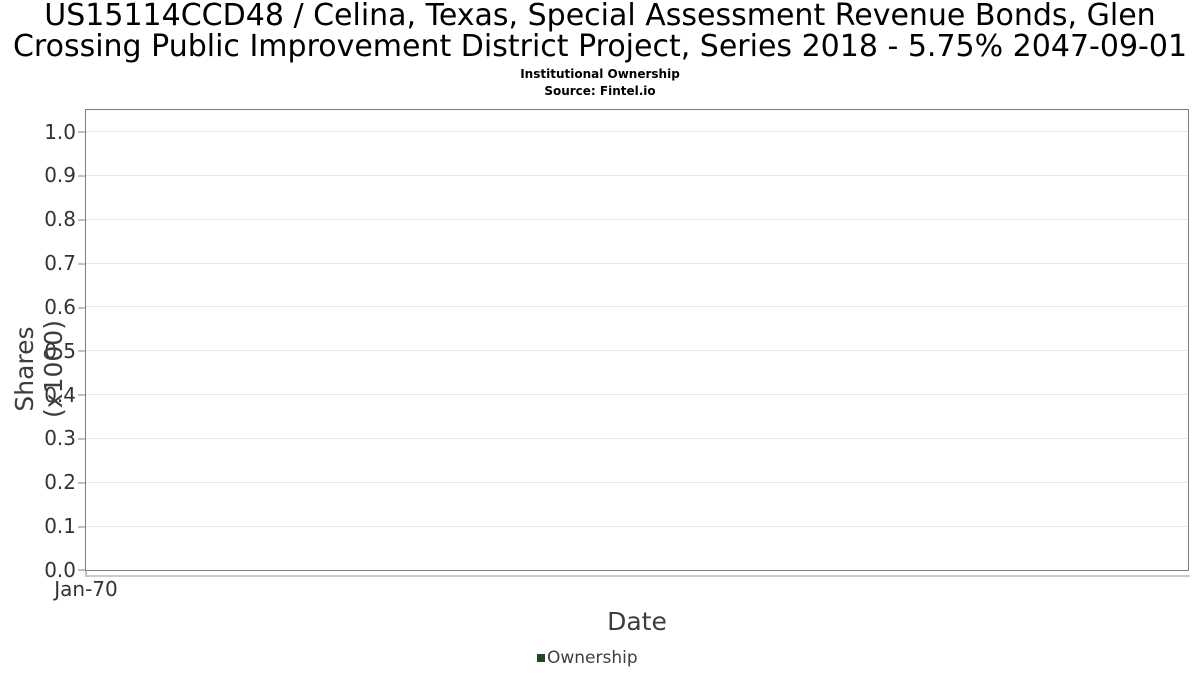  I want to click on y-axis-title: Shares (x1000), so click(39, 369).